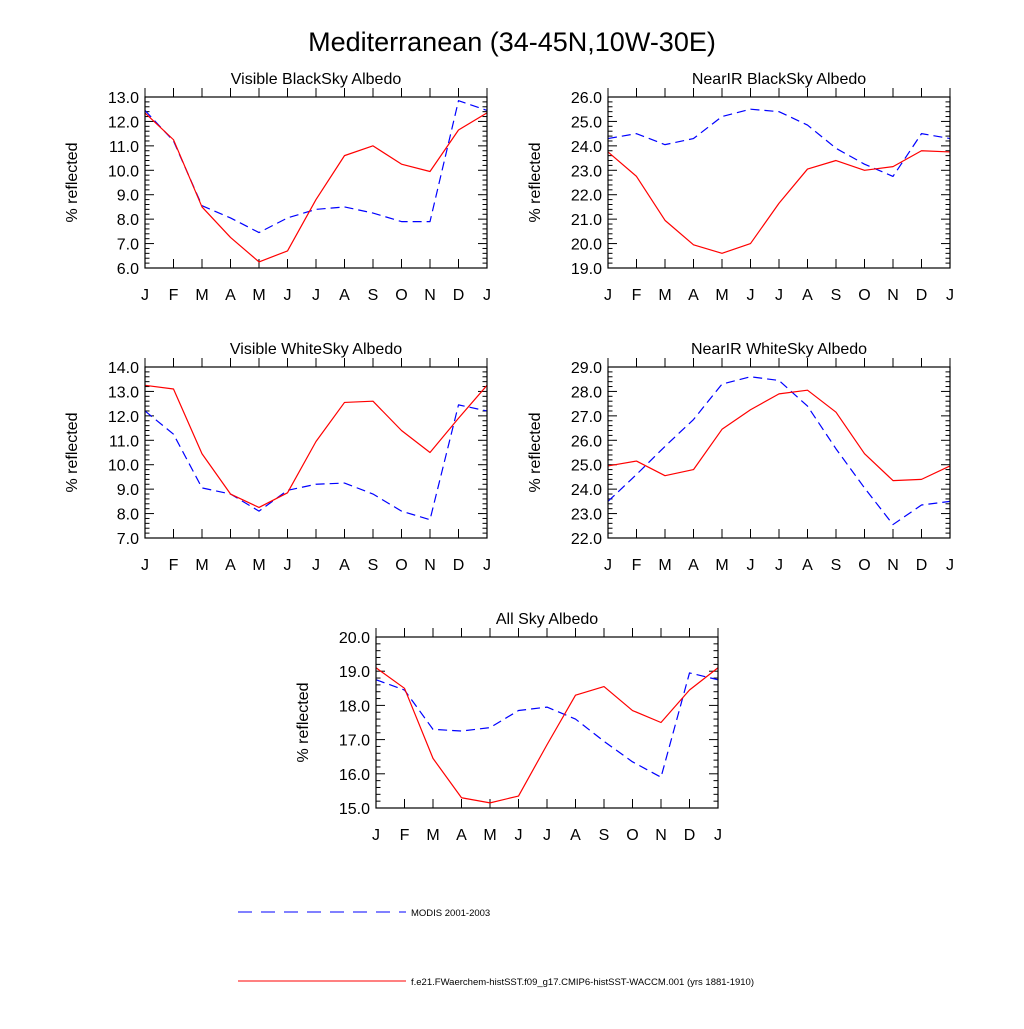 Image resolution: width=1024 pixels, height=1029 pixels. What do you see at coordinates (128, 269) in the screenshot?
I see `y-tick-label: 6.0` at bounding box center [128, 269].